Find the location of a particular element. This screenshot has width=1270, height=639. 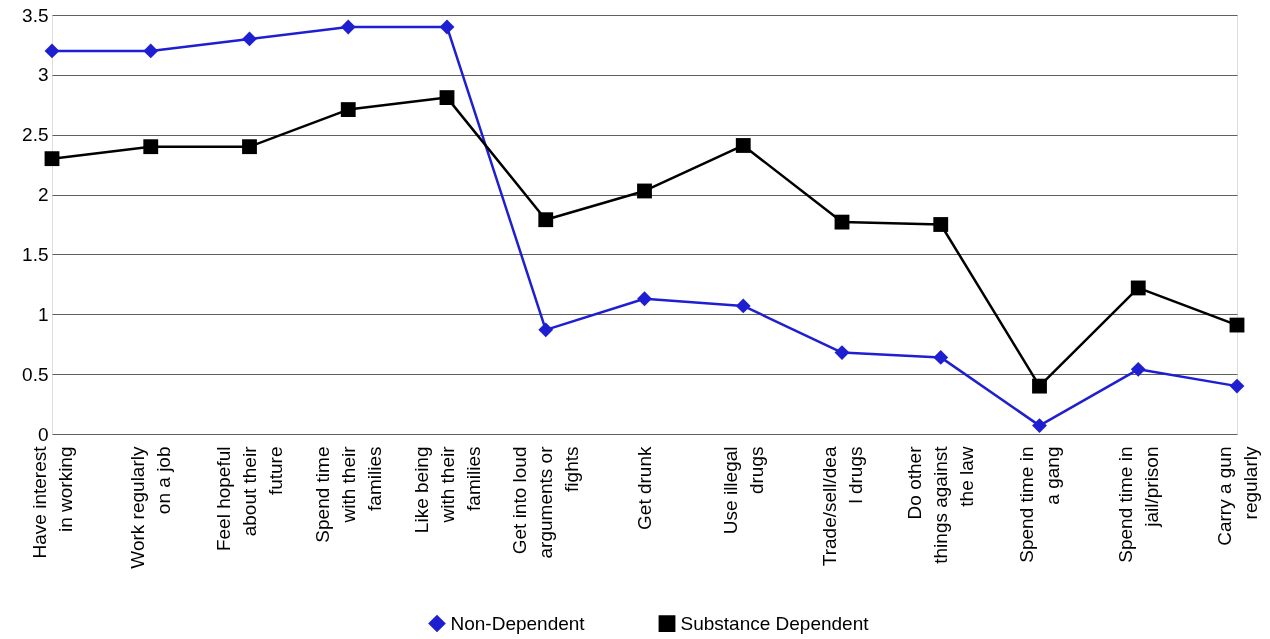

y-tick-label: 2.5 is located at coordinates (35, 135).